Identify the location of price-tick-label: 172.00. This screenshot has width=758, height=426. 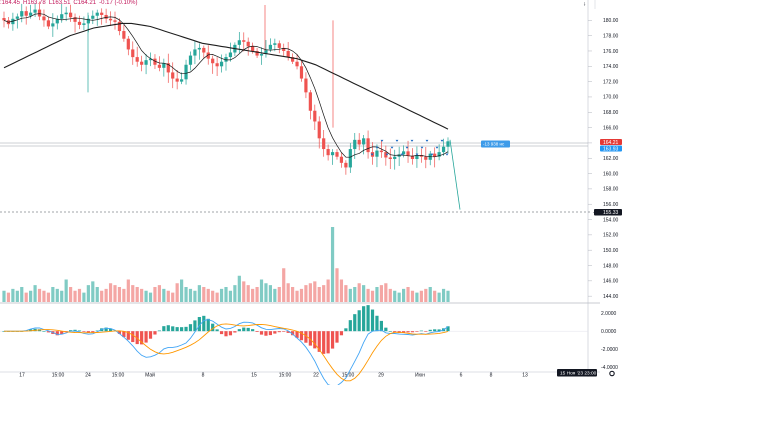
(611, 82).